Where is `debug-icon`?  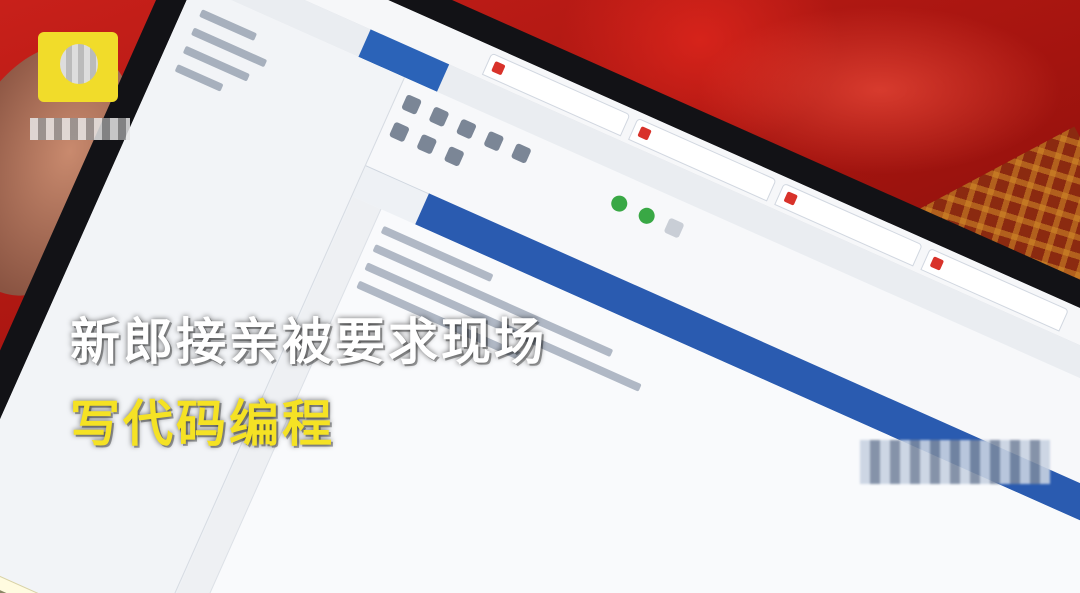
debug-icon is located at coordinates (647, 216).